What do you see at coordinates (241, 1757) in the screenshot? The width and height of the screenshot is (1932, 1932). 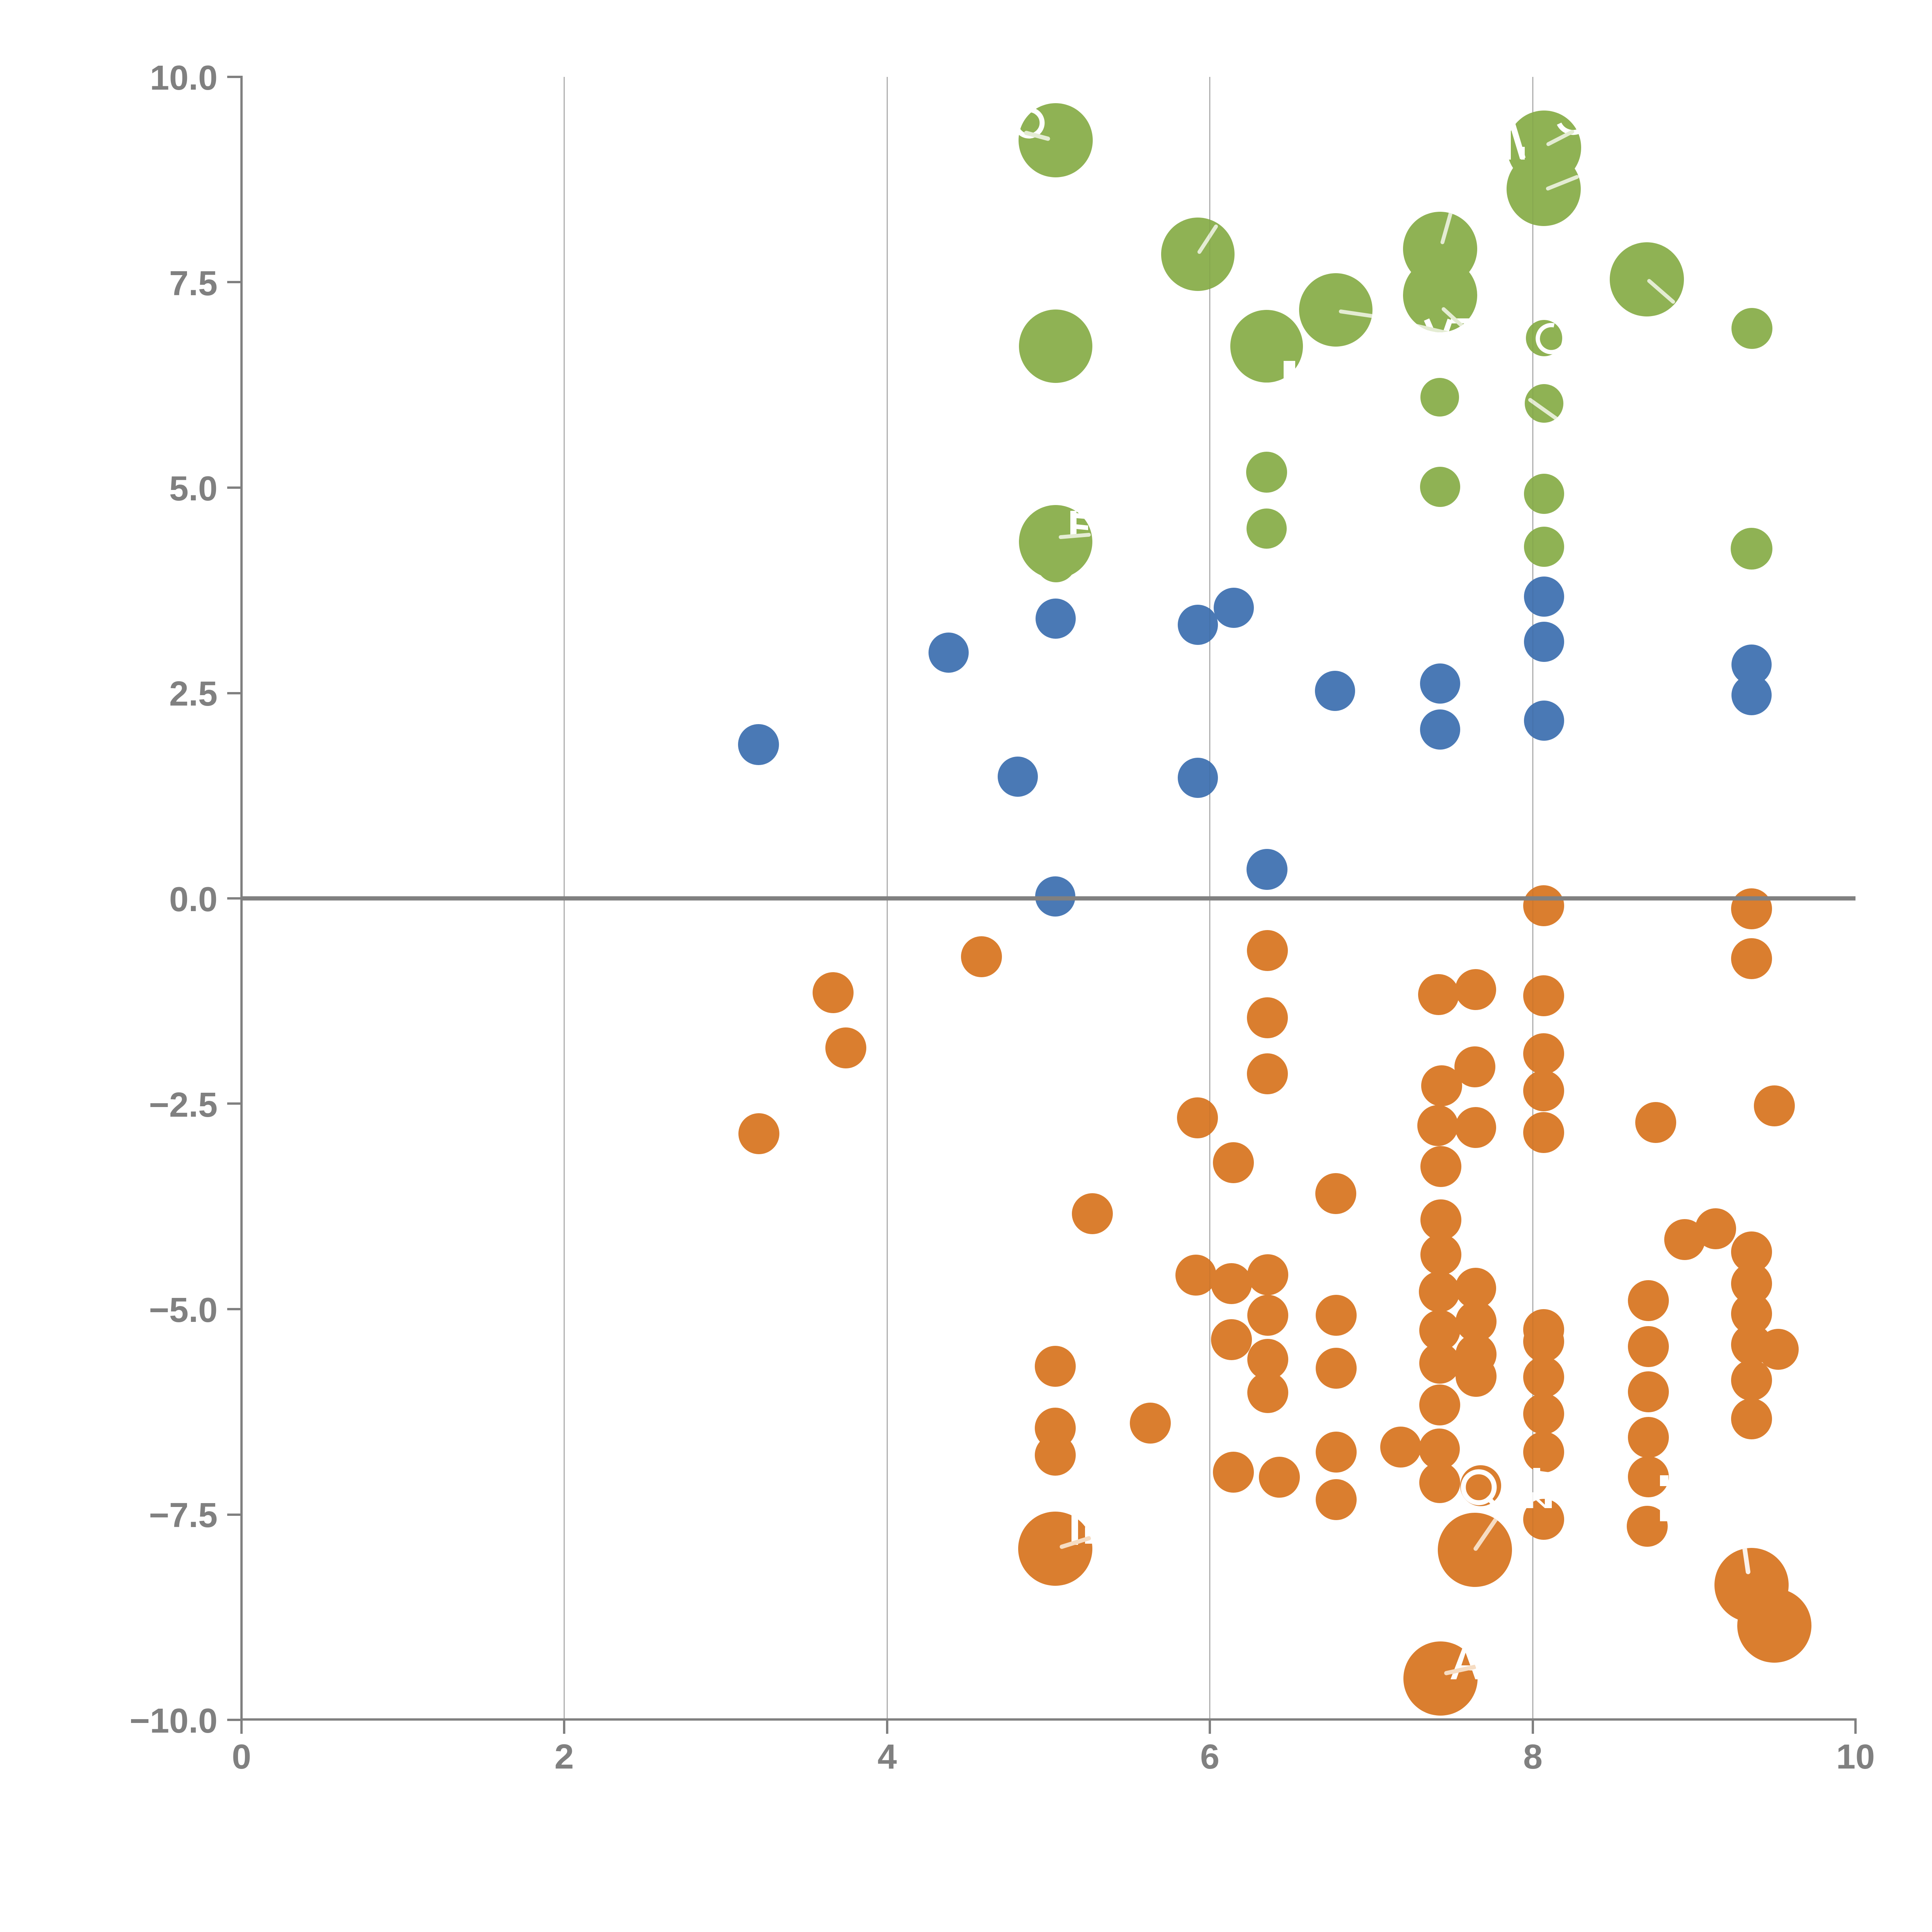 I see `svg-text: 0` at bounding box center [241, 1757].